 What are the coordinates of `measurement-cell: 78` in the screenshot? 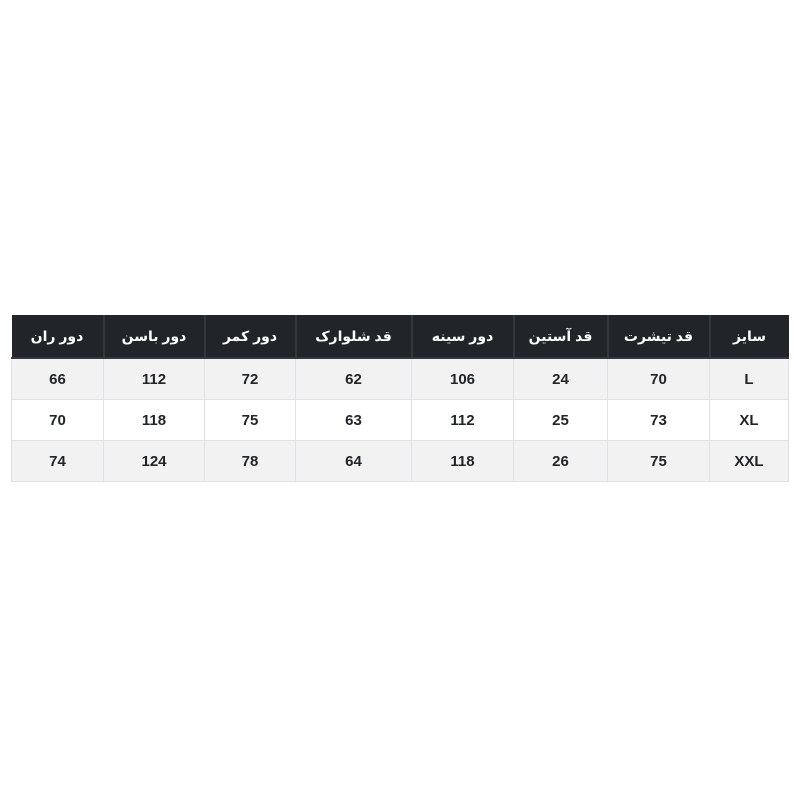 It's located at (250, 461).